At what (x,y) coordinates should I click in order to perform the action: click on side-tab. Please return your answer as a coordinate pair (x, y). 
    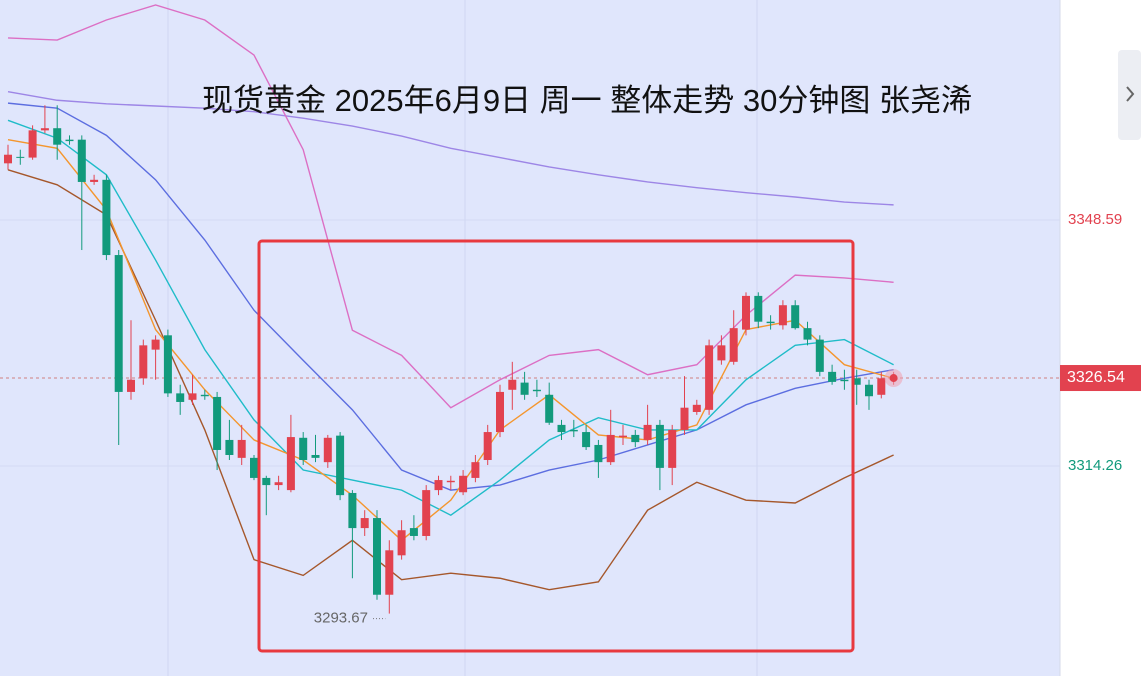
    Looking at the image, I should click on (1129, 95).